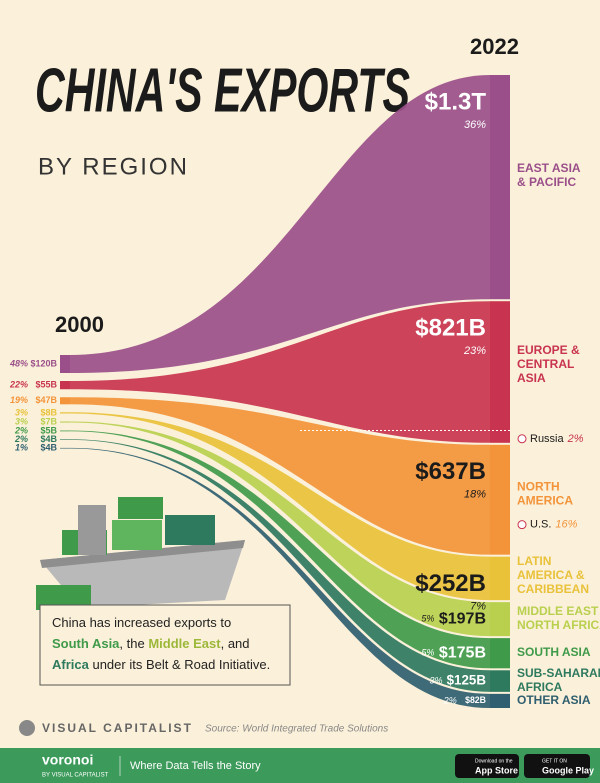  What do you see at coordinates (133, 643) in the screenshot?
I see `callout-text: , the` at bounding box center [133, 643].